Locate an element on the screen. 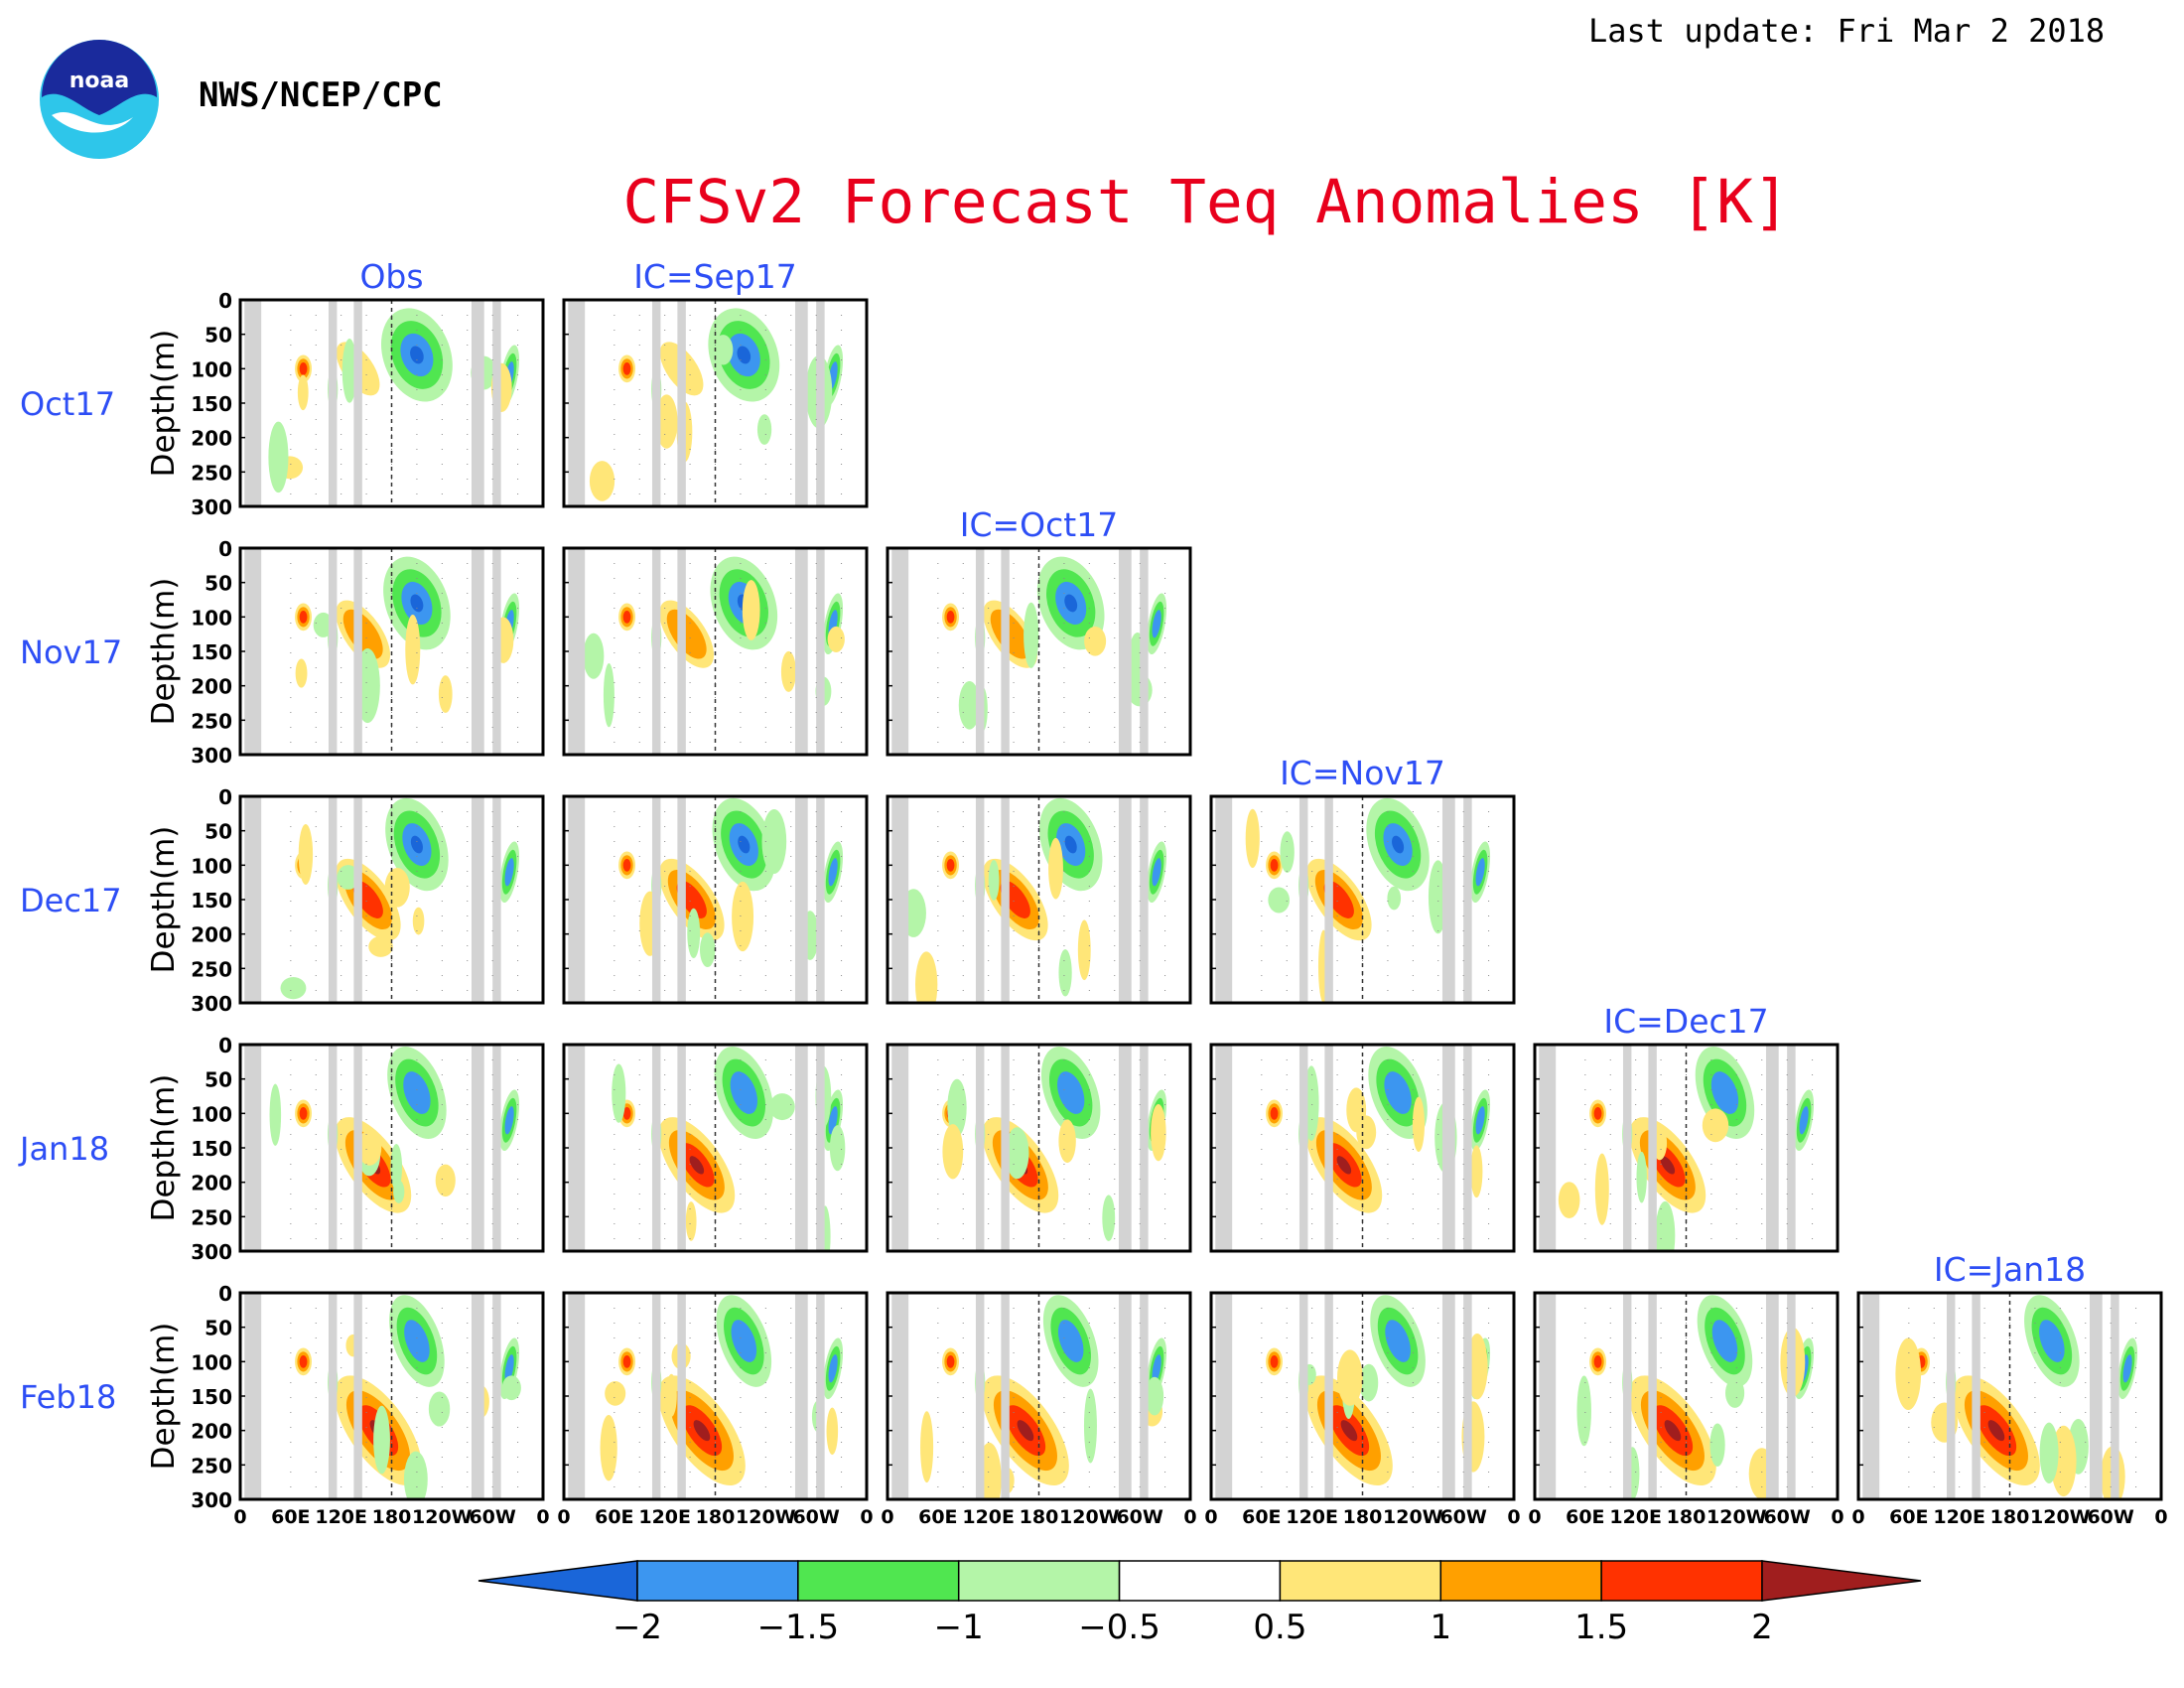 The height and width of the screenshot is (1688, 2184). row-label-Nov17: Nov17 is located at coordinates (71, 652).